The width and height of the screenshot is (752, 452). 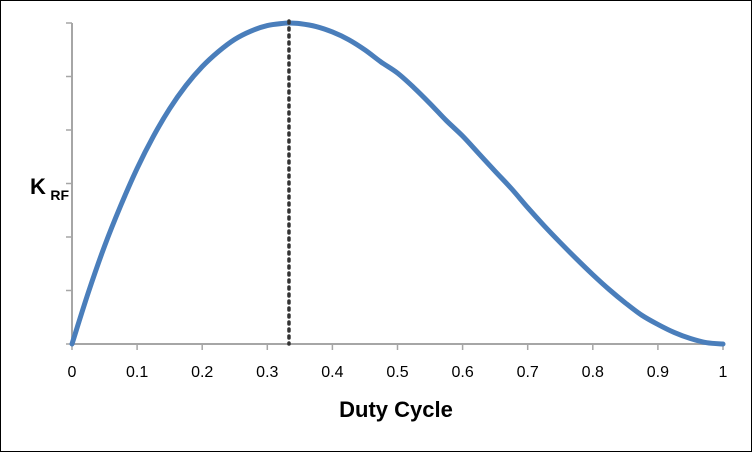 What do you see at coordinates (658, 372) in the screenshot?
I see `x-tick-label: 0.9` at bounding box center [658, 372].